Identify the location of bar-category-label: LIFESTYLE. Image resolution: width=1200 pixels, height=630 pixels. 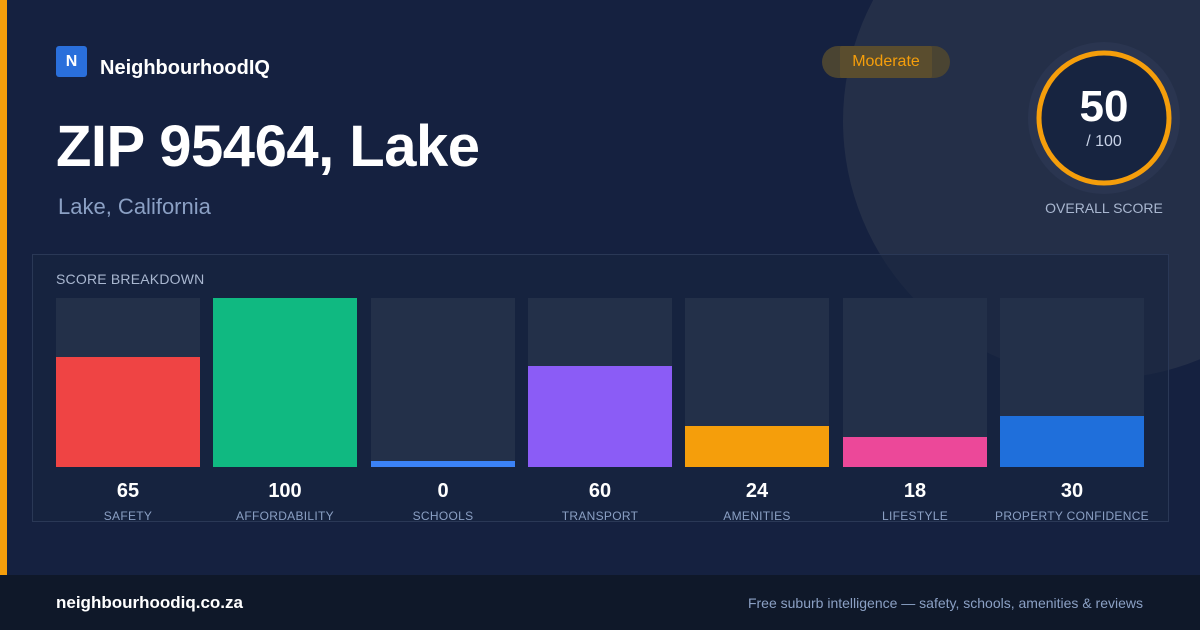
(915, 516).